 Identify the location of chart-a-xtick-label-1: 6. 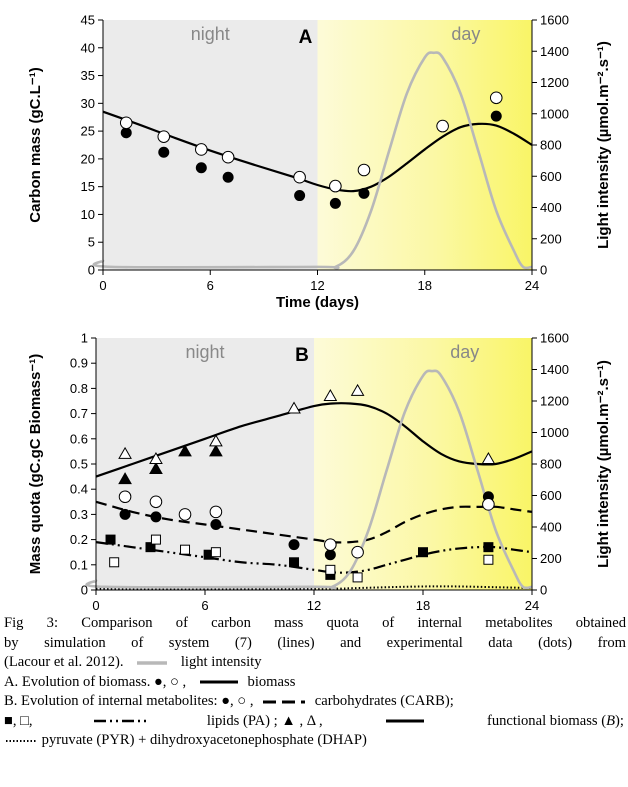
(210, 285).